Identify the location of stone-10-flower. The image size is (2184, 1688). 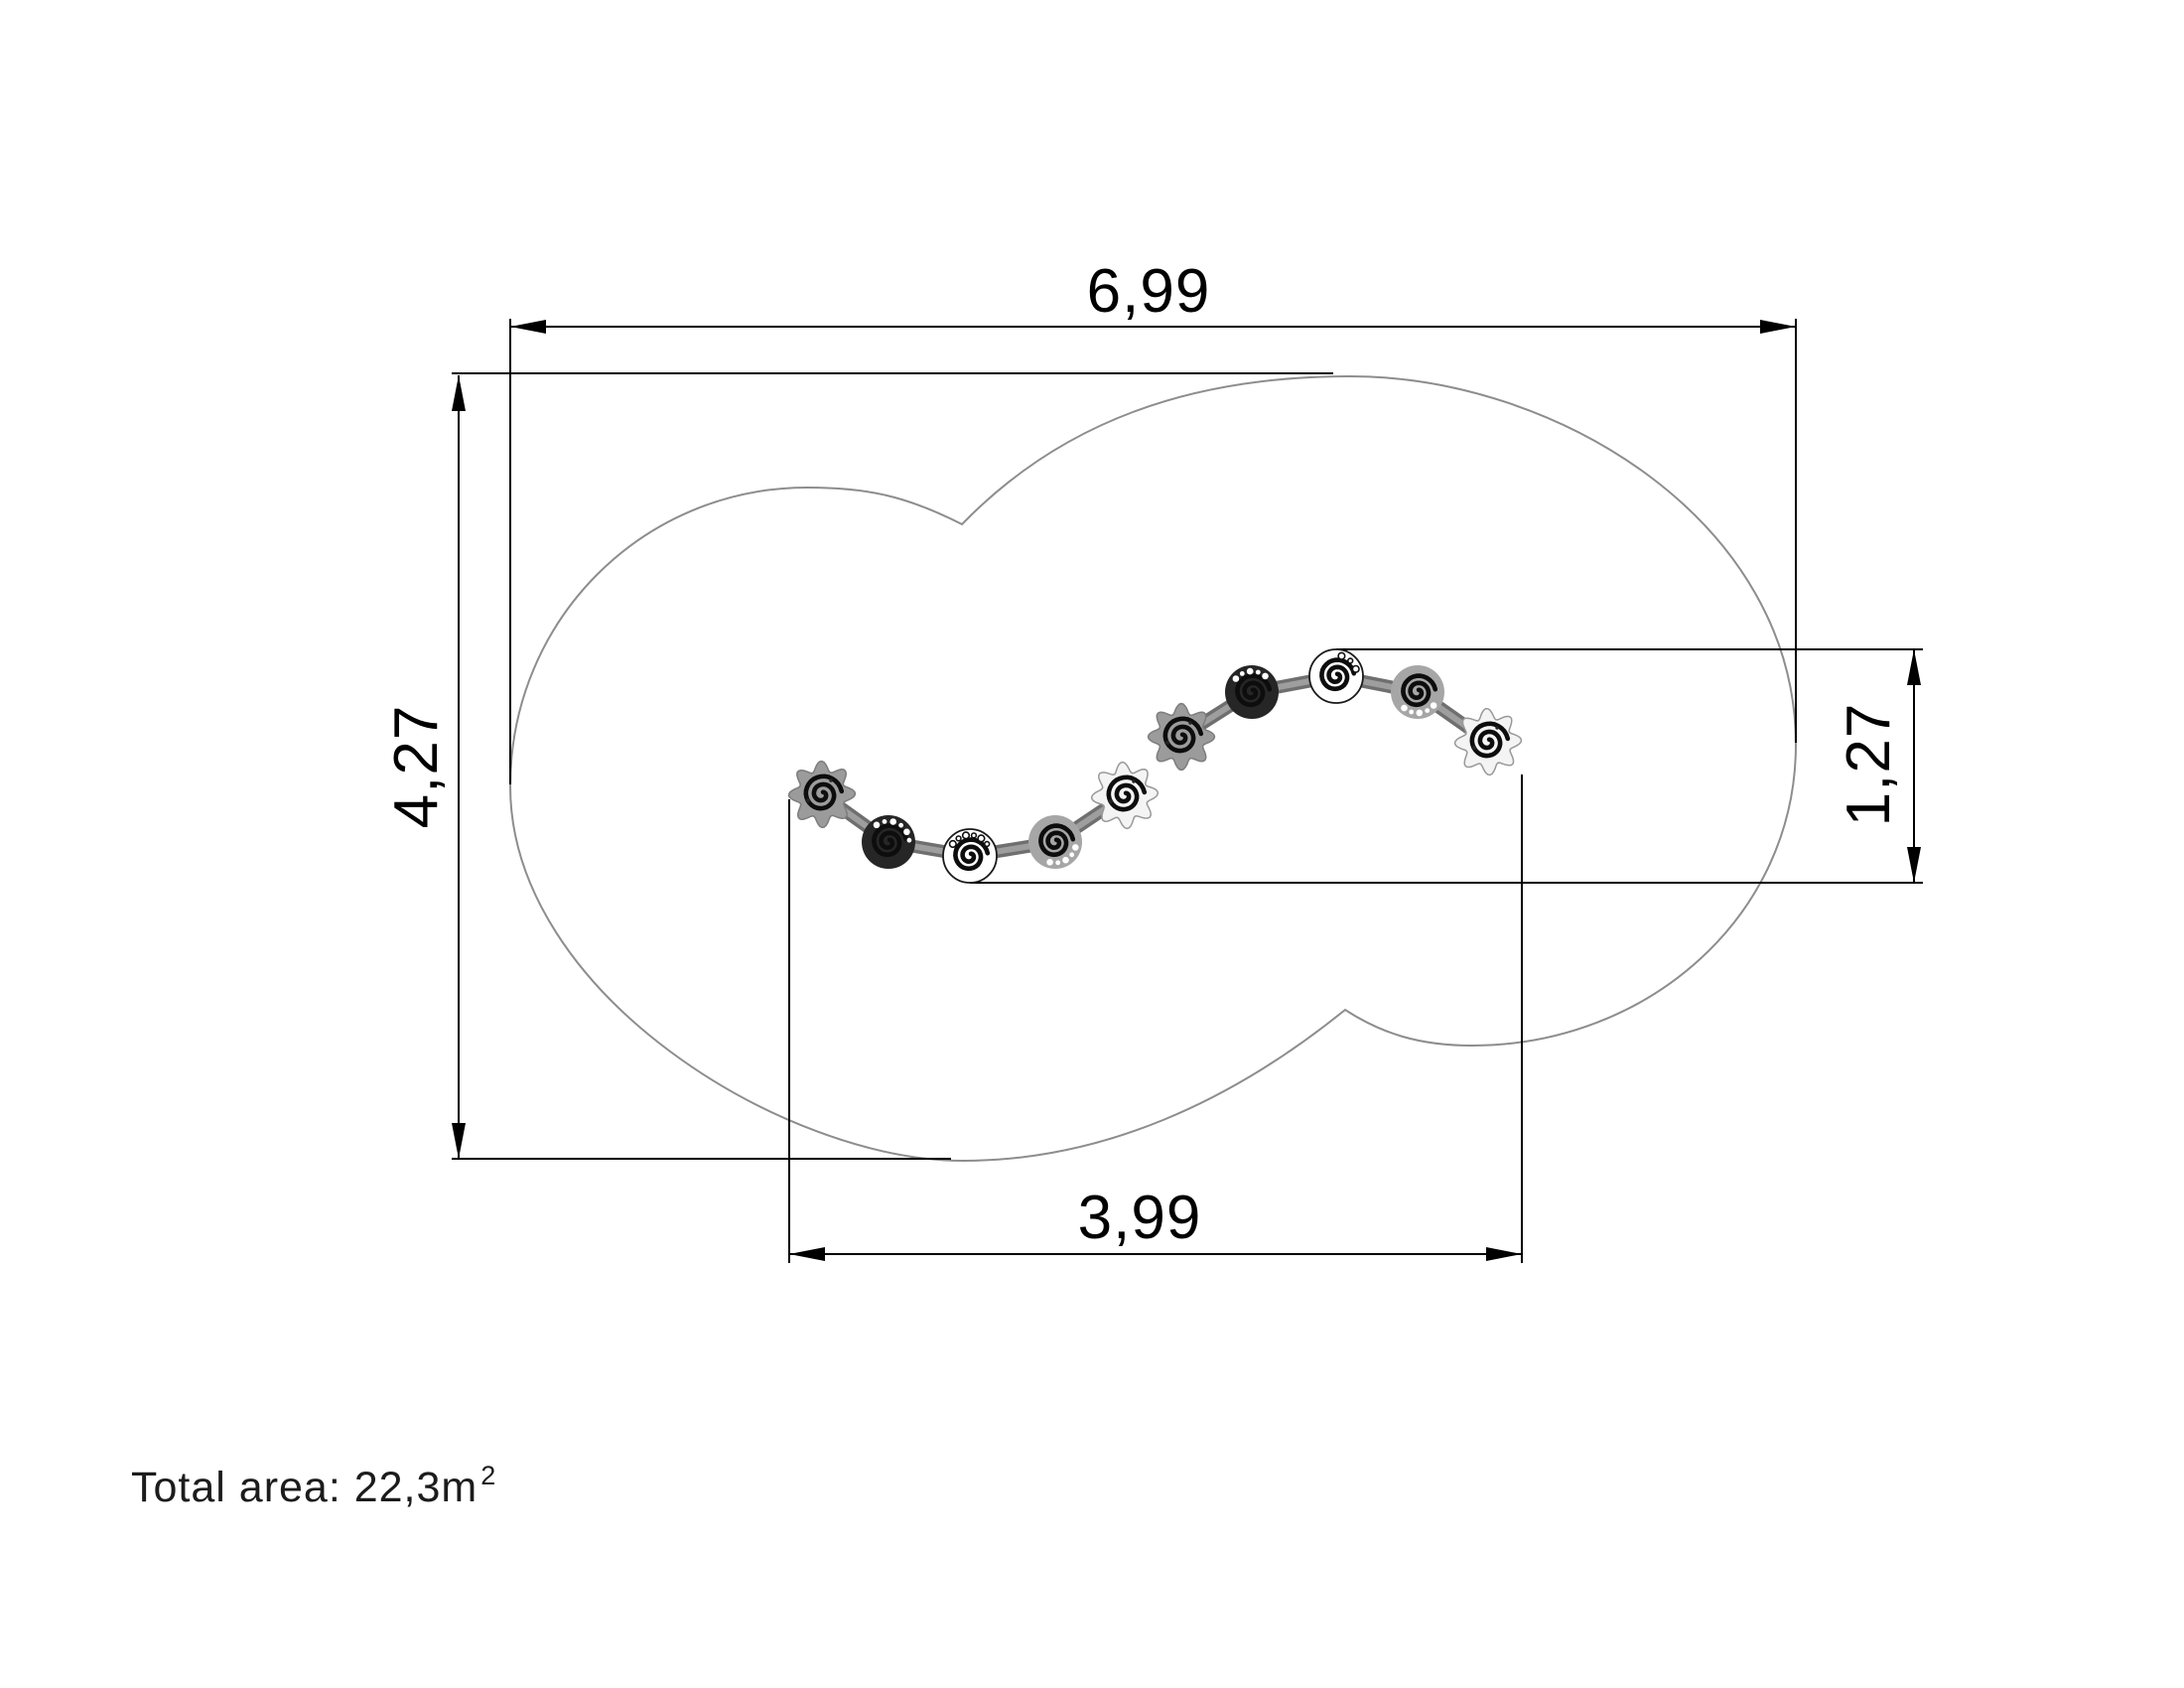
(1488, 741).